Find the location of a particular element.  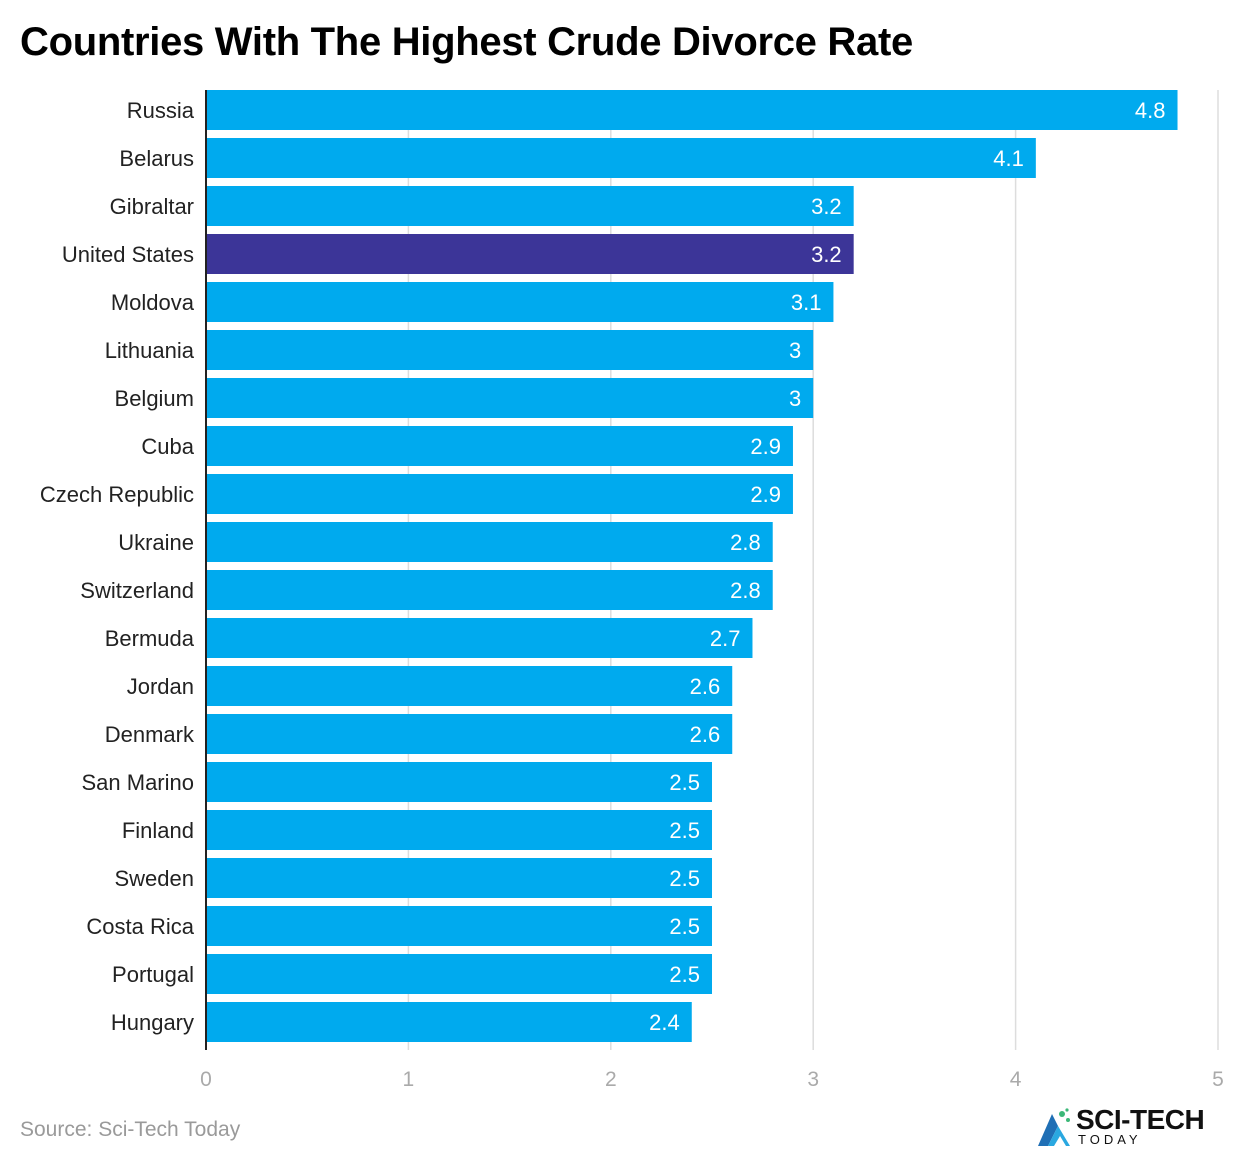

data-label: 3.1 is located at coordinates (806, 302).